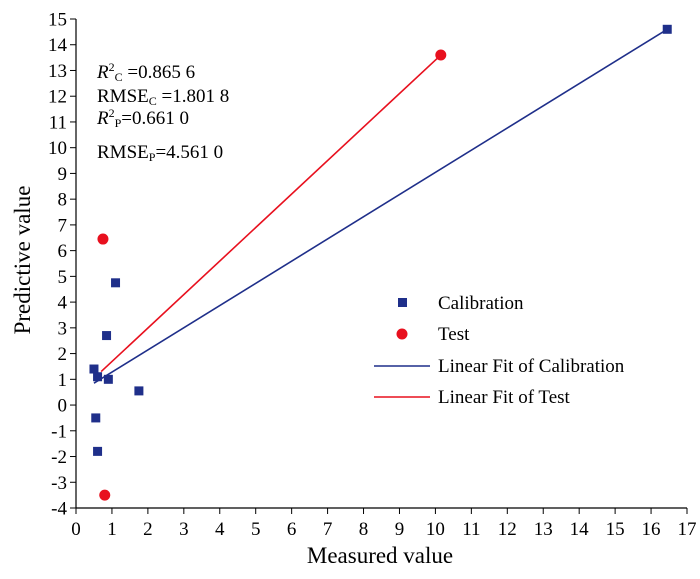  What do you see at coordinates (328, 529) in the screenshot?
I see `x-tick-label: 7` at bounding box center [328, 529].